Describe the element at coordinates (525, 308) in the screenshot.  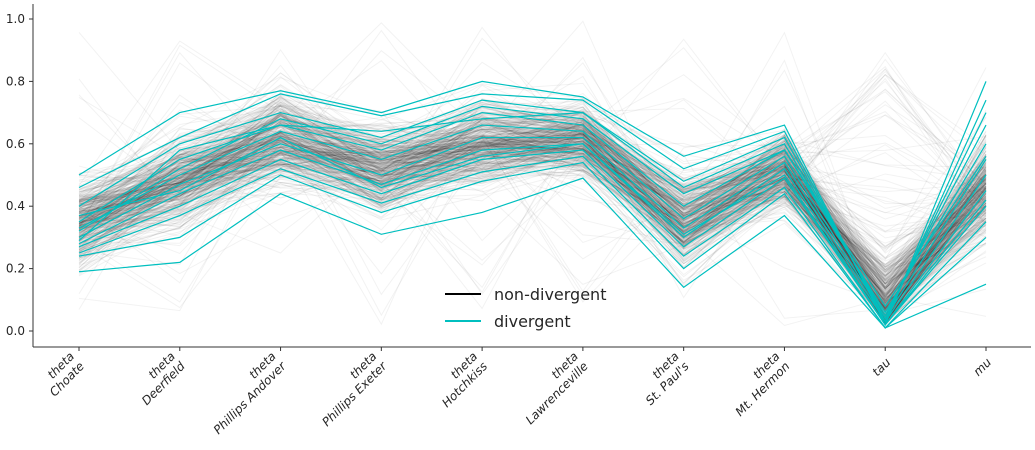
I see `legend: non-divergent divergent` at that location.